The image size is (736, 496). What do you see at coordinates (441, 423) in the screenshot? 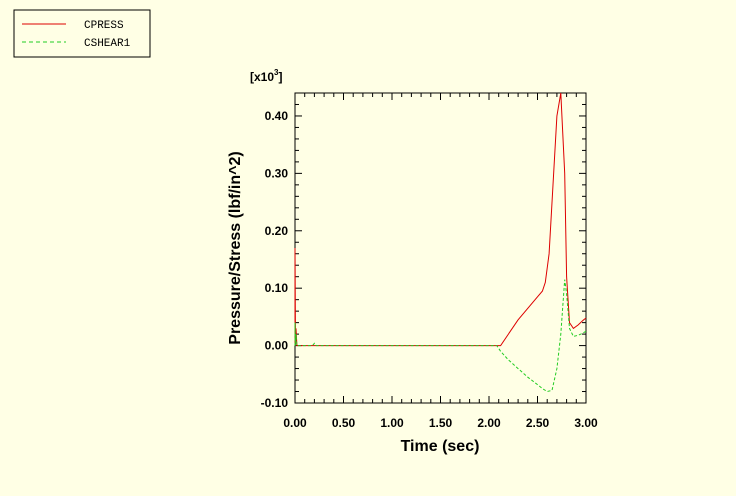
I see `x-tick-label: 1.50` at bounding box center [441, 423].